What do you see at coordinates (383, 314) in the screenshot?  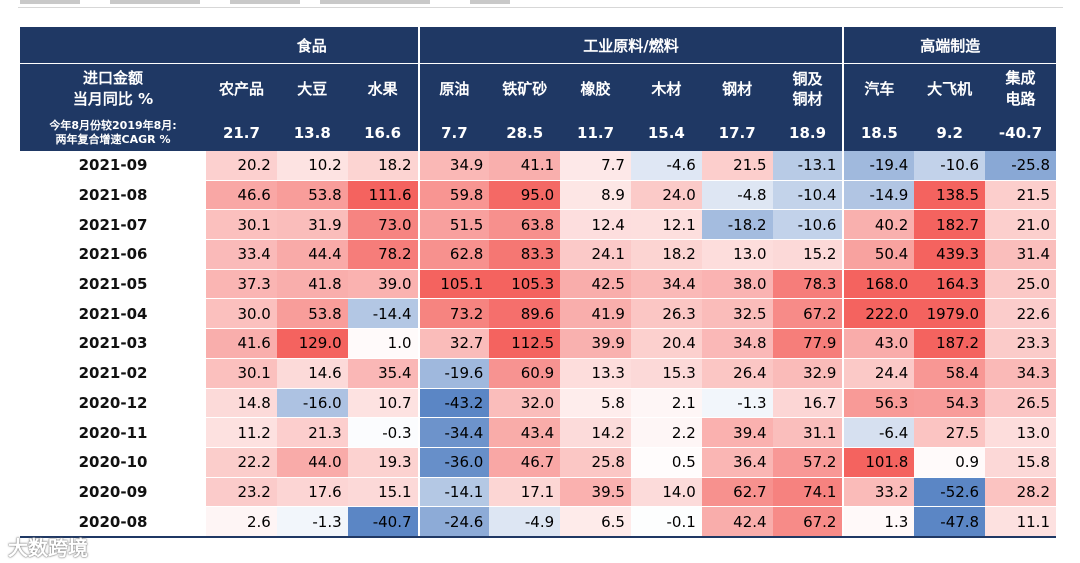 I see `heatmap-cell: -14.4` at bounding box center [383, 314].